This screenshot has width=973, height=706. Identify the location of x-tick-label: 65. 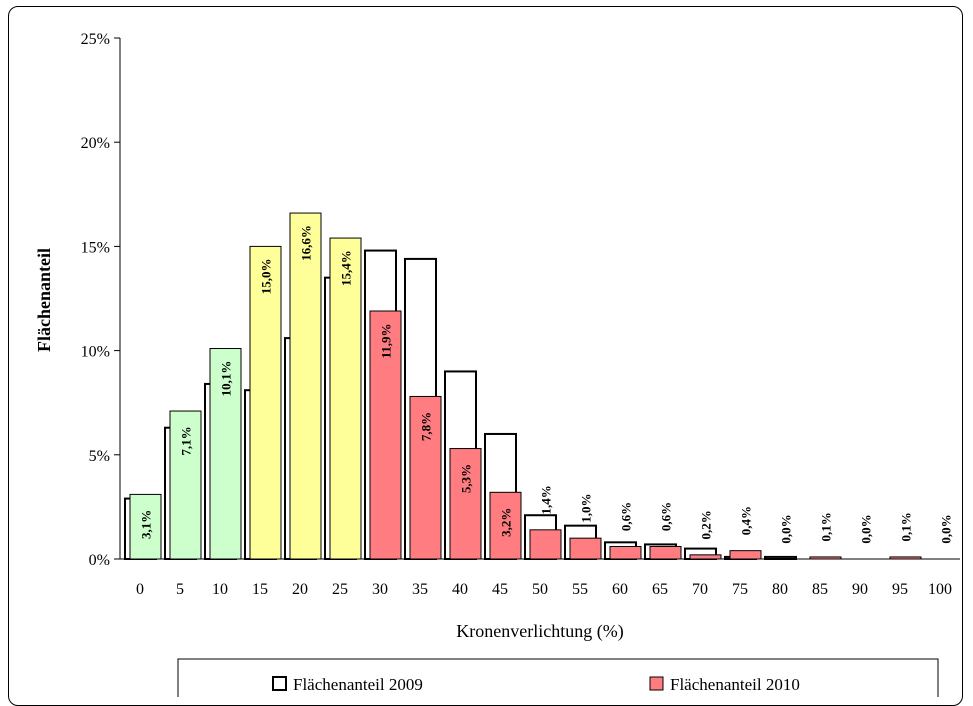
(660, 589).